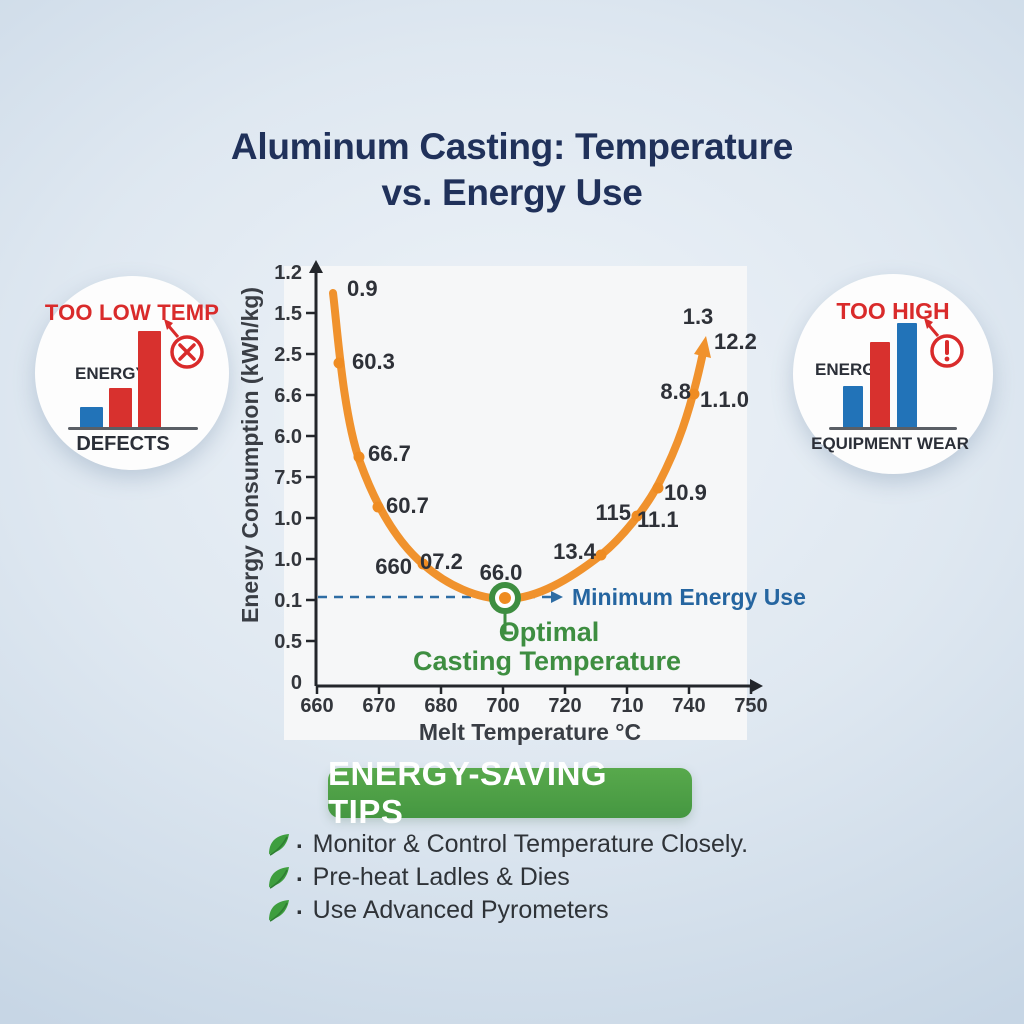  What do you see at coordinates (316, 706) in the screenshot?
I see `x-tick-label: 660` at bounding box center [316, 706].